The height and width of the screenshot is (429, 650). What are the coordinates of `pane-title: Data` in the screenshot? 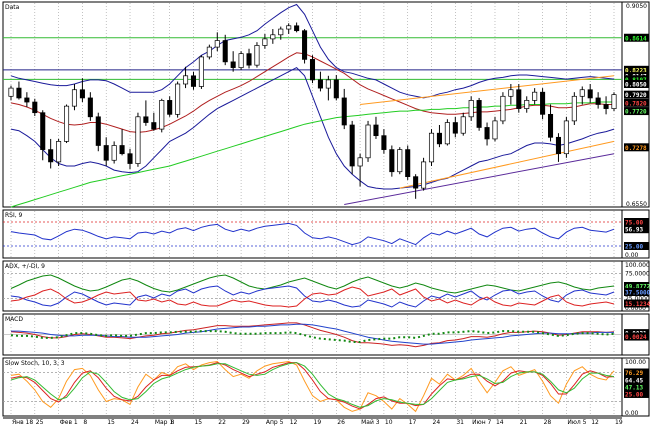 It's located at (12, 7).